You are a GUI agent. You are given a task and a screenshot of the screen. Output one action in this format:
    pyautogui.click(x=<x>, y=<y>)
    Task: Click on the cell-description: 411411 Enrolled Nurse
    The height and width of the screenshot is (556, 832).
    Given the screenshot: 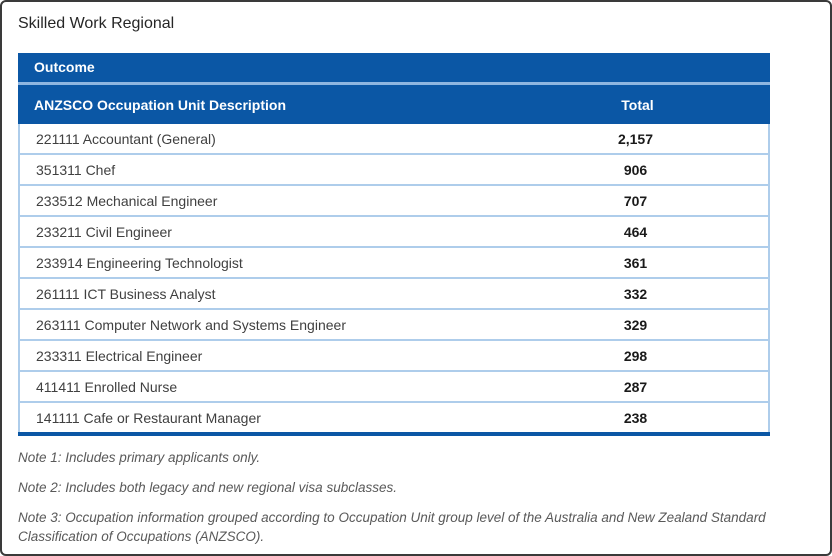 What is the action you would take?
    pyautogui.click(x=107, y=386)
    